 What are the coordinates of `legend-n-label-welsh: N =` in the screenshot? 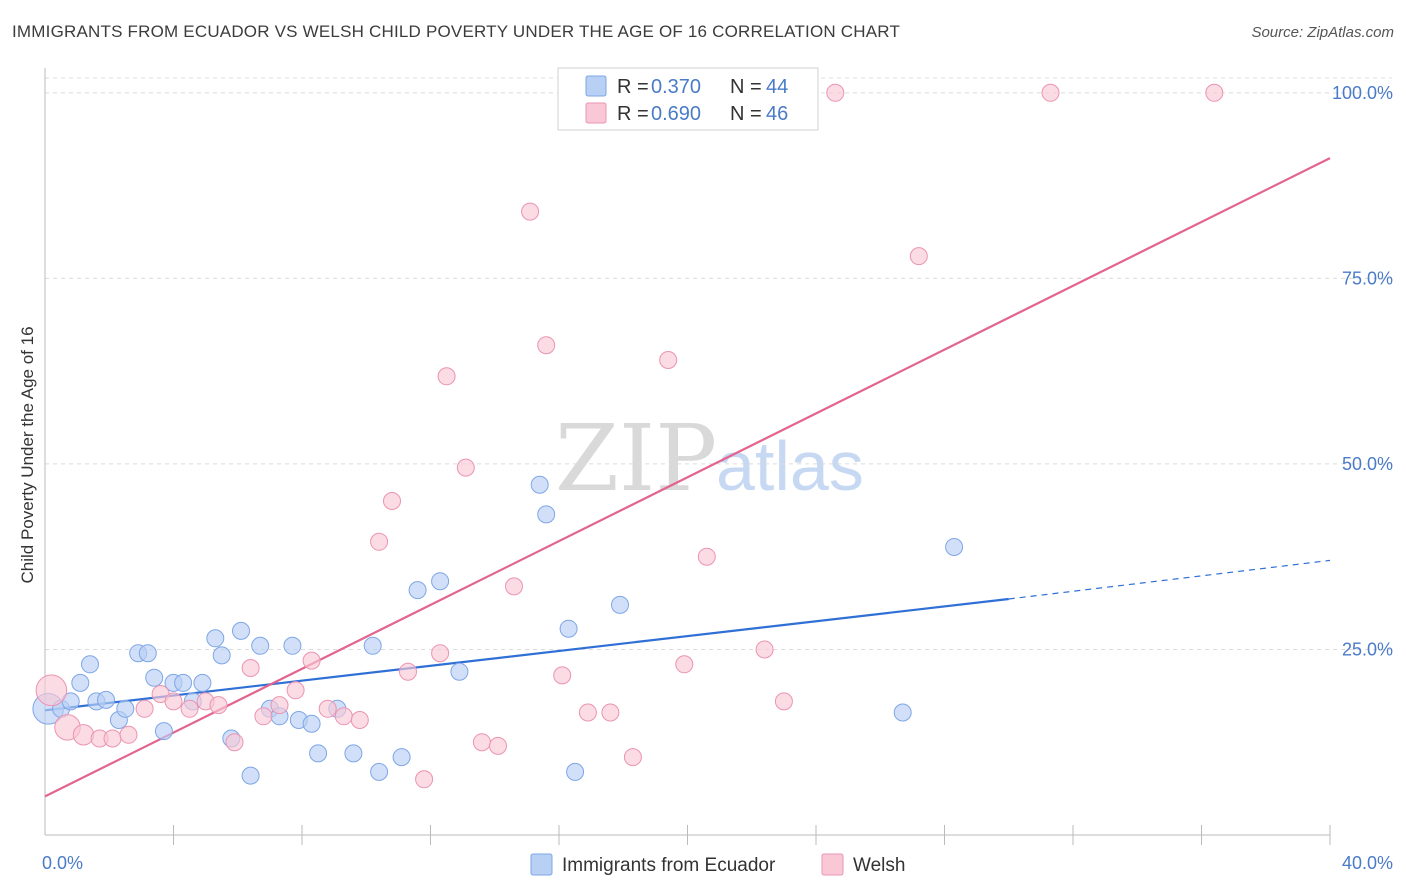 It's located at (746, 114).